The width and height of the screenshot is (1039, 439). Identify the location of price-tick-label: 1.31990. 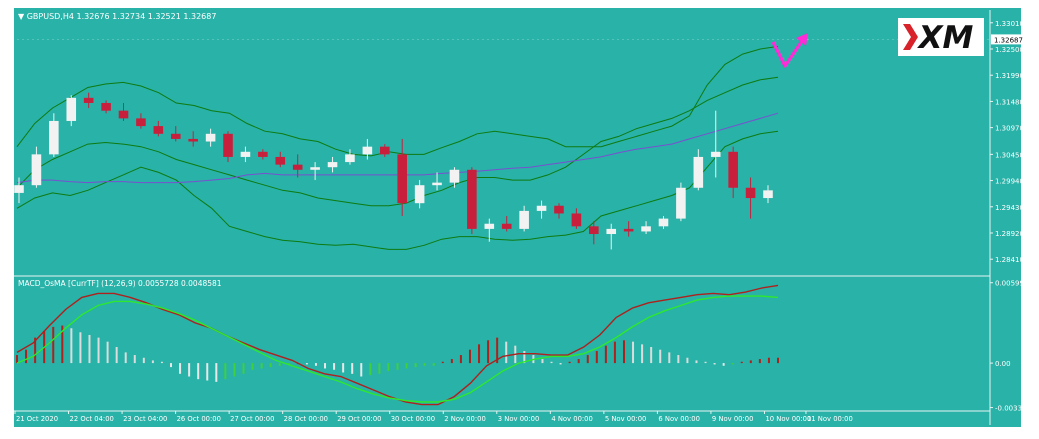
(1009, 76).